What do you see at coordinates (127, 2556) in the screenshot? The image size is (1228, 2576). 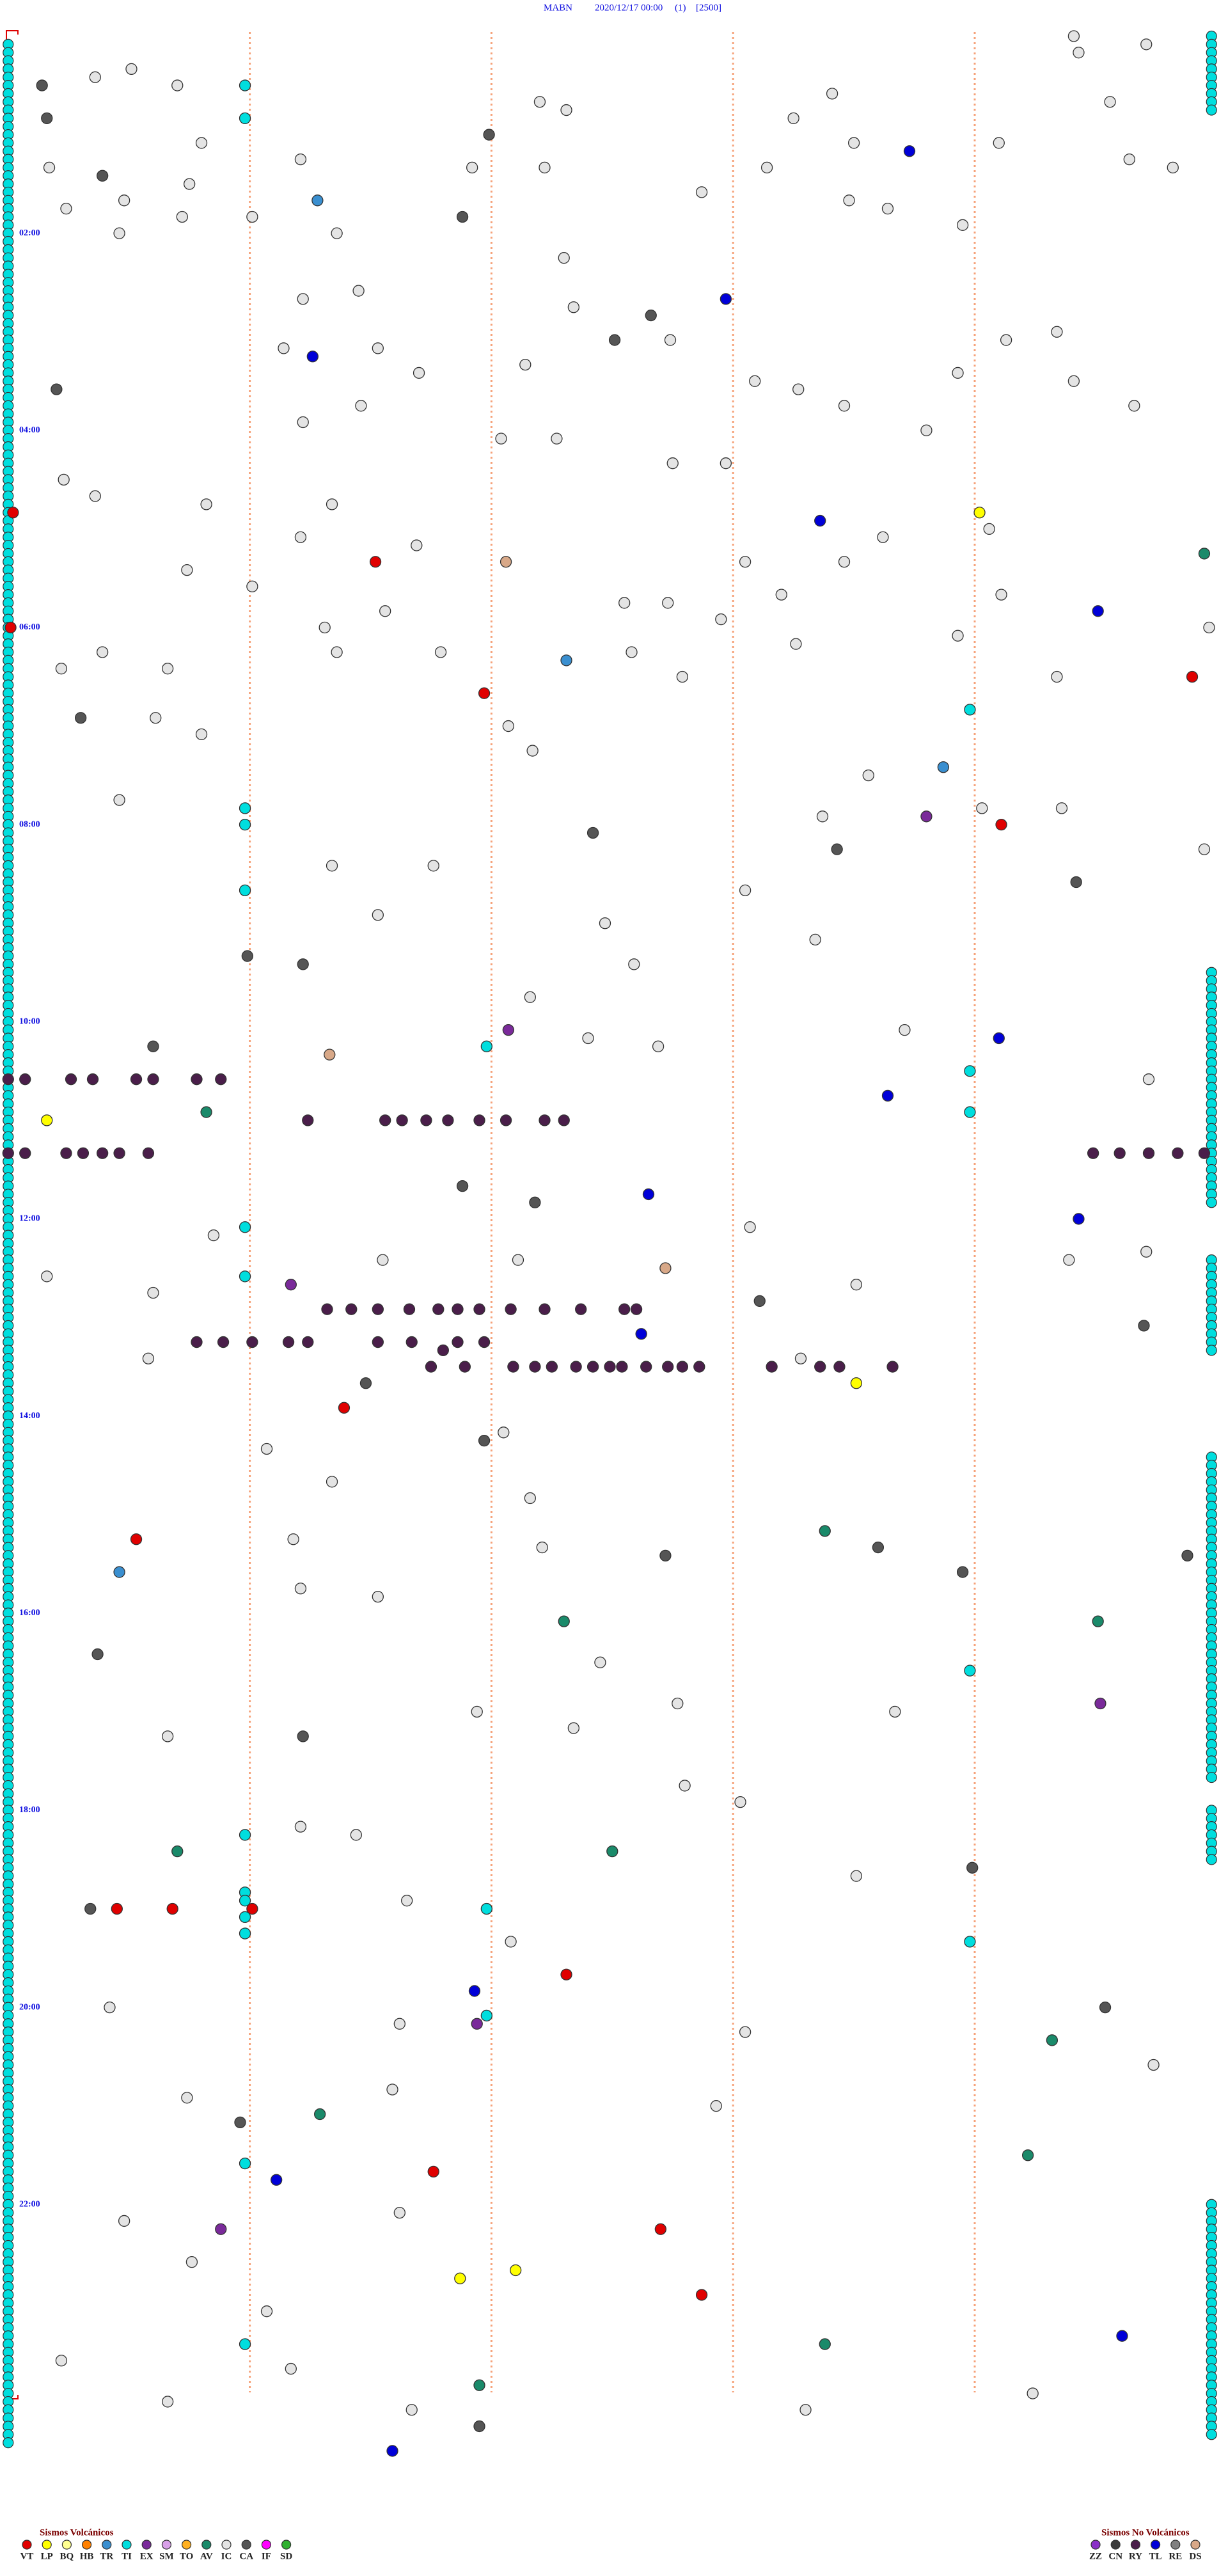 I see `legend-label: TI` at bounding box center [127, 2556].